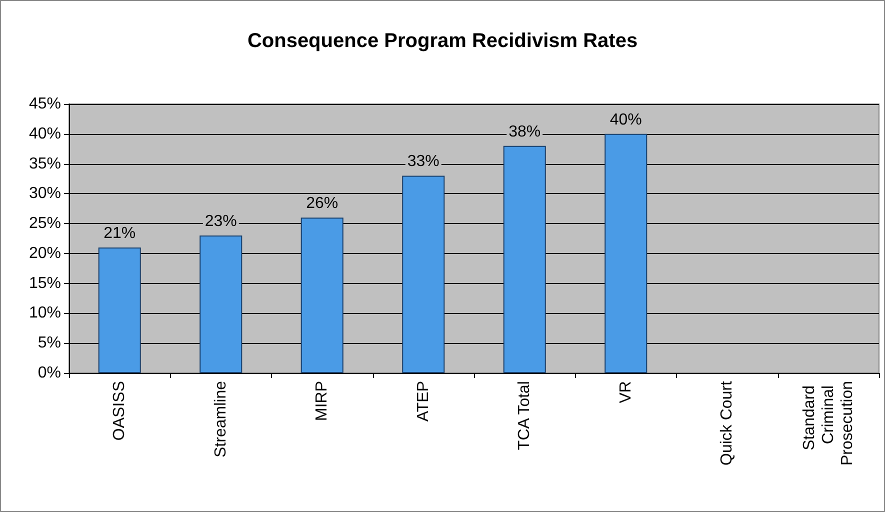  What do you see at coordinates (44, 253) in the screenshot?
I see `y-tick-label: 20%` at bounding box center [44, 253].